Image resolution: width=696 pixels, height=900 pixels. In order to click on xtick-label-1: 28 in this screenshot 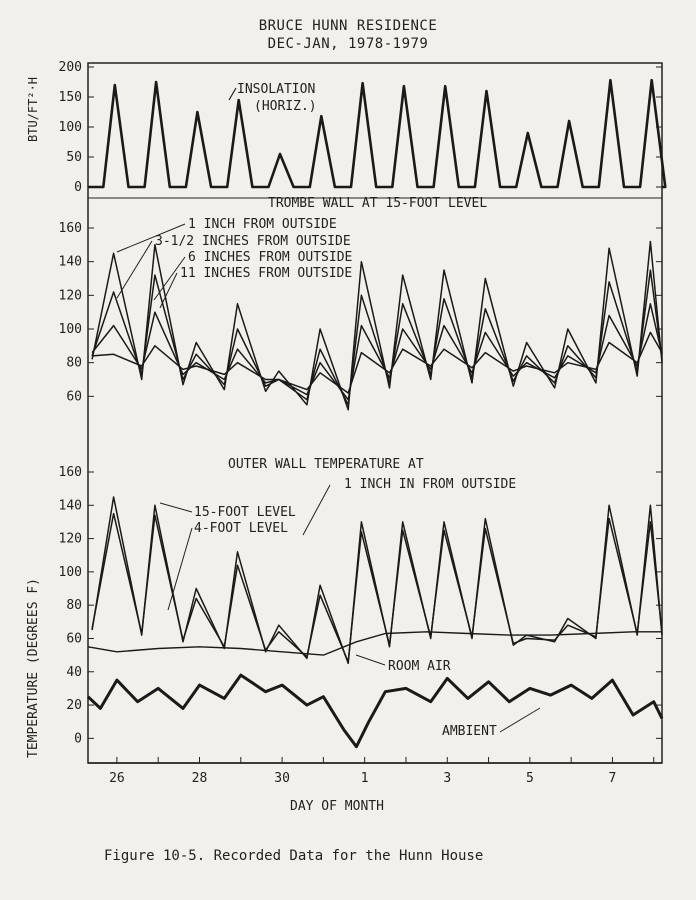, I will do `click(200, 778)`.